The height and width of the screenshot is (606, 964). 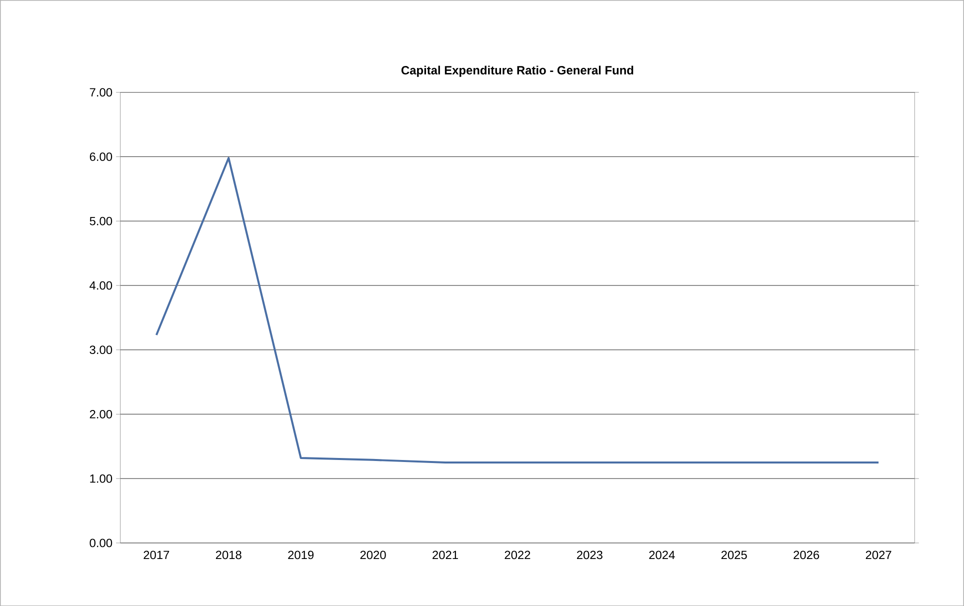 I want to click on y-tick-label: 3.00, so click(x=101, y=349).